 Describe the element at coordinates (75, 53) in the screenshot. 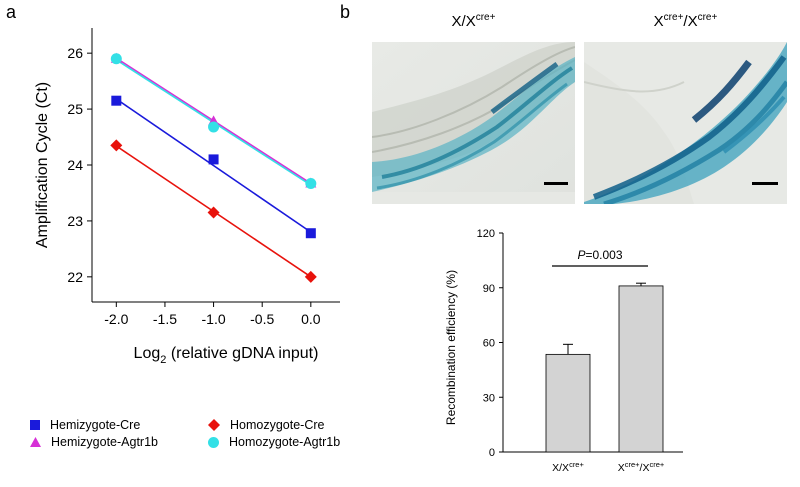

I see `y-tick-label: 26` at that location.